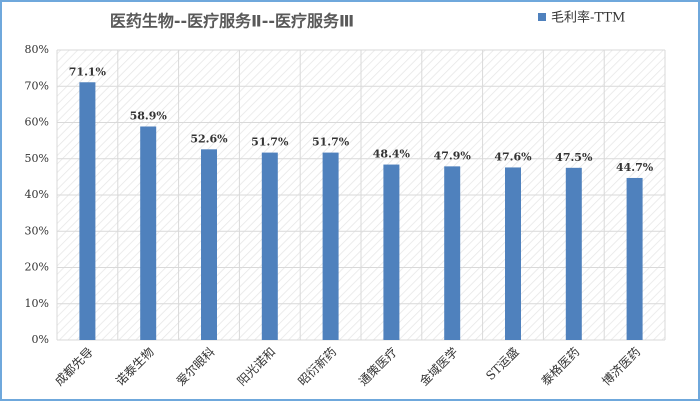 This screenshot has width=700, height=401. What do you see at coordinates (513, 156) in the screenshot?
I see `value-label: 47.6%` at bounding box center [513, 156].